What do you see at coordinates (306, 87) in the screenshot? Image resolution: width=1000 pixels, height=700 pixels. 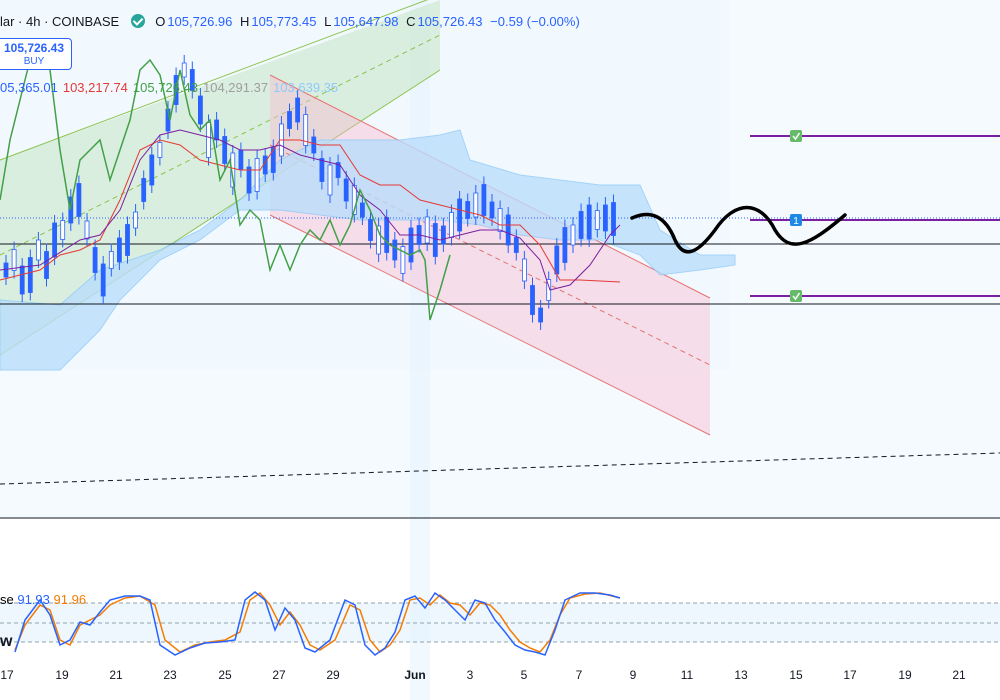 I see `ichimoku-value-5: 103,639.35` at bounding box center [306, 87].